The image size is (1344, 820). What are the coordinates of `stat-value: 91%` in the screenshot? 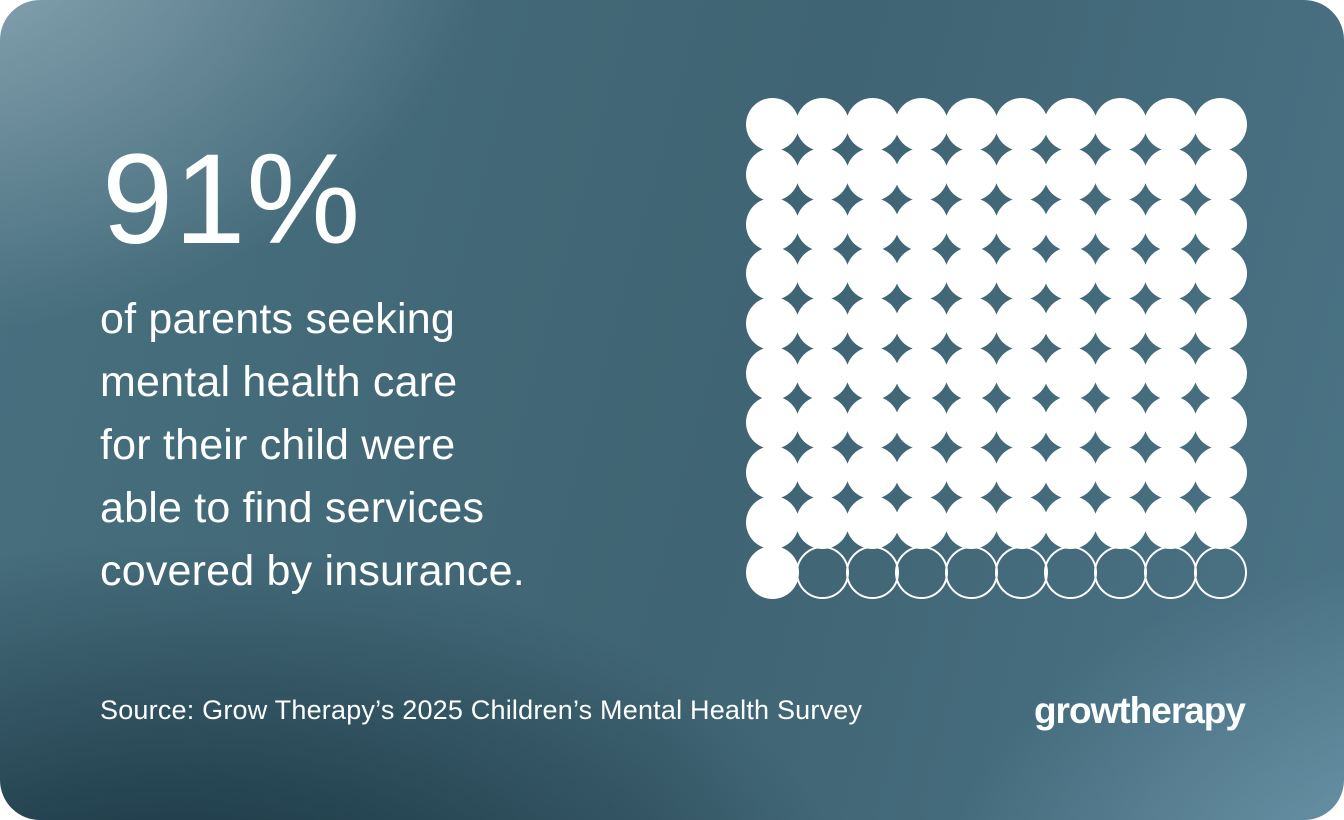 It's located at (232, 199).